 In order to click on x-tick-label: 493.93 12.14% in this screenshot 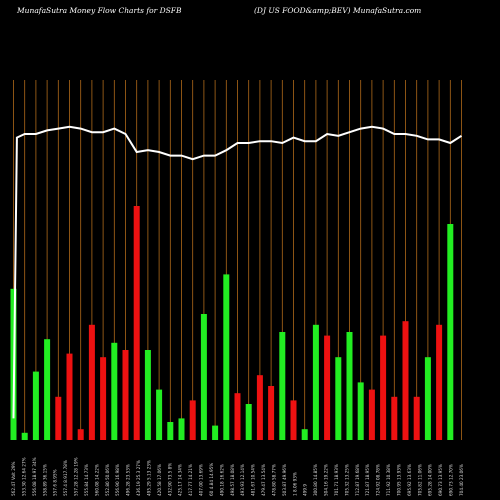, I will do `click(242, 480)`.